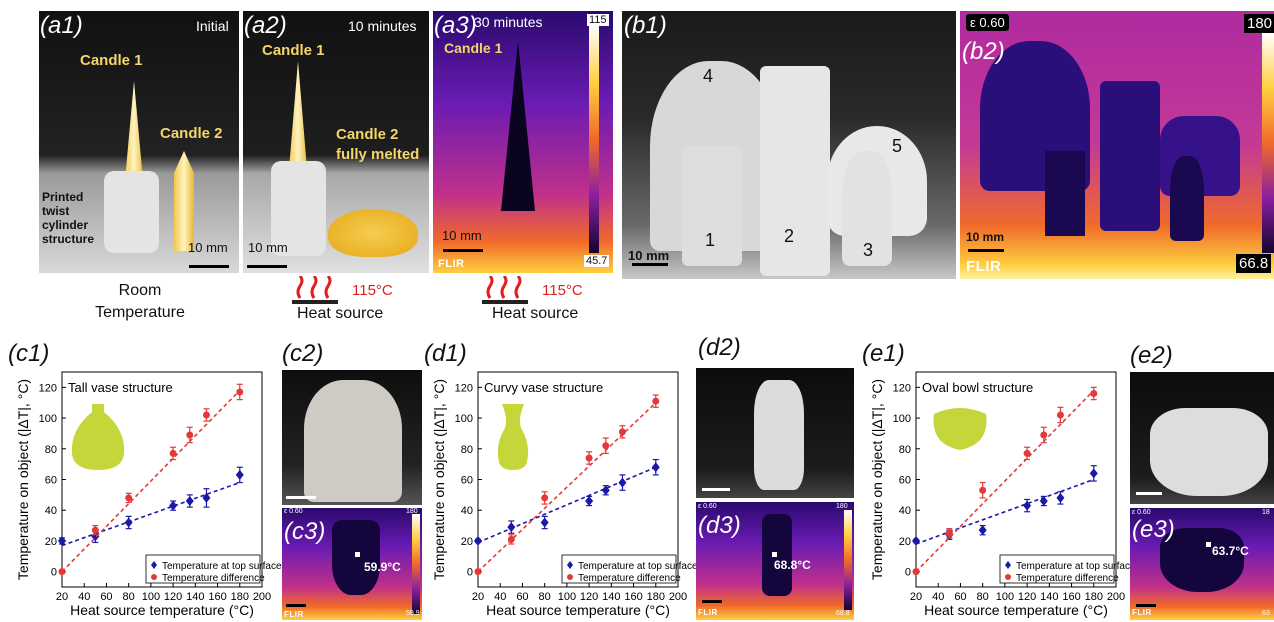 This screenshot has height=622, width=1274. What do you see at coordinates (645, 26) in the screenshot?
I see `panel-label-b1: (b1)` at bounding box center [645, 26].